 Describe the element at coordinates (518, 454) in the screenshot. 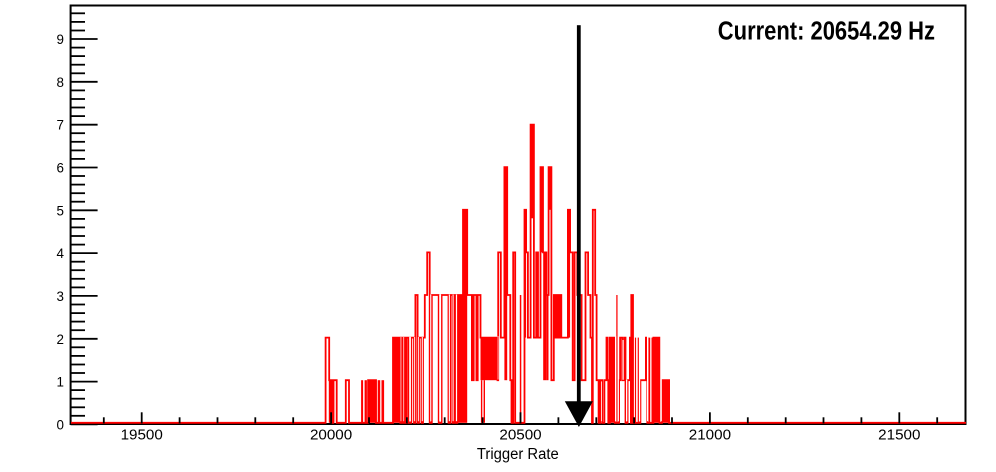

I see `svg-text: Trigger Rate` at that location.